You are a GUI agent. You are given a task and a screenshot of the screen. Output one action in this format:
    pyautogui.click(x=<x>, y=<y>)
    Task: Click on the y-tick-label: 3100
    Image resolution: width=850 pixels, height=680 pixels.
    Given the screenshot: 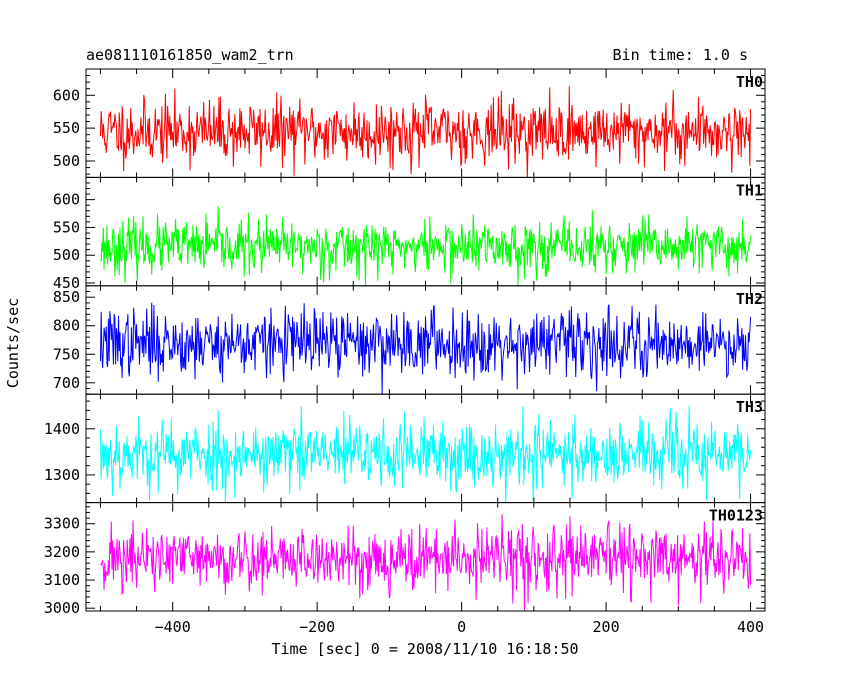 What is the action you would take?
    pyautogui.click(x=62, y=580)
    